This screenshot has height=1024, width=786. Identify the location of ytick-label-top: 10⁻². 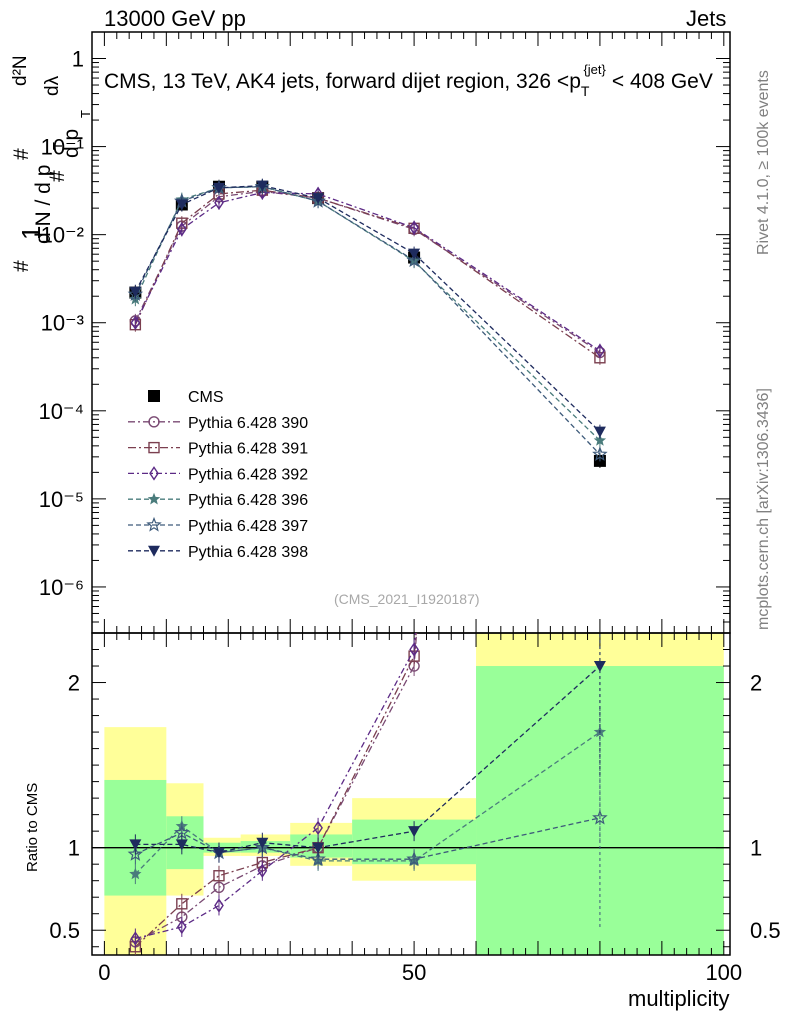
(62, 235).